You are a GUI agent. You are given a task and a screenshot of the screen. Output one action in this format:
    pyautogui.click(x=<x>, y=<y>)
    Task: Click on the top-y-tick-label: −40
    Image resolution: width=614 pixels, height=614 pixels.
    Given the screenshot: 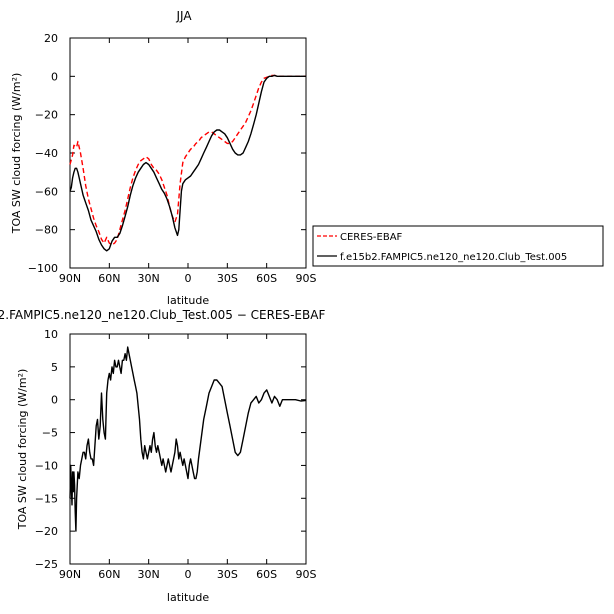 What is the action you would take?
    pyautogui.click(x=46, y=153)
    